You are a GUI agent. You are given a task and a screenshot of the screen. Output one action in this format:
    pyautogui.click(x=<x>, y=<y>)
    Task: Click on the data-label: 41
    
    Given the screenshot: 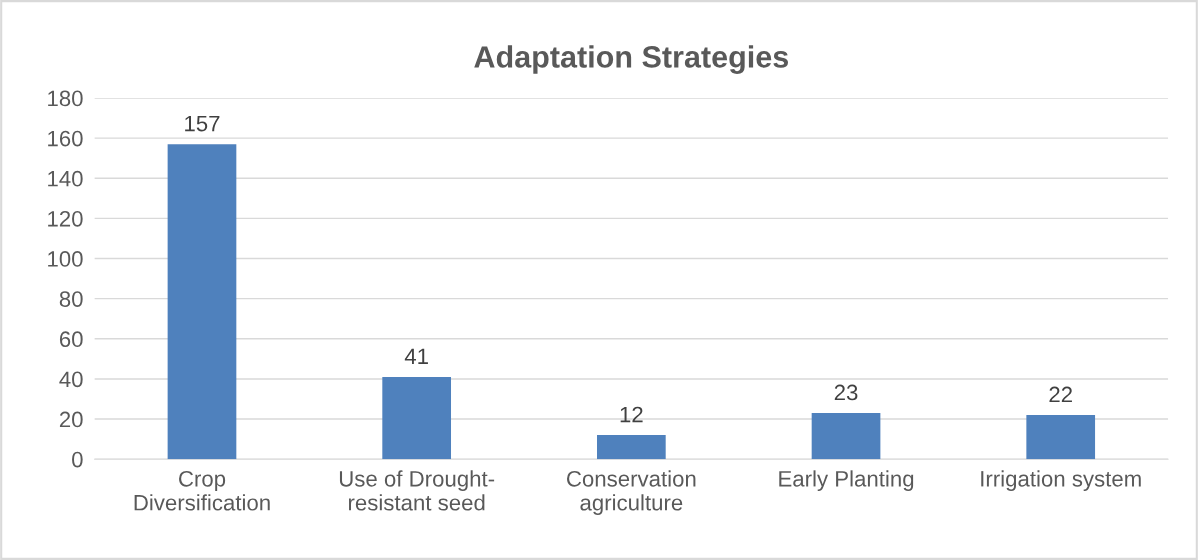 What is the action you would take?
    pyautogui.click(x=416, y=356)
    